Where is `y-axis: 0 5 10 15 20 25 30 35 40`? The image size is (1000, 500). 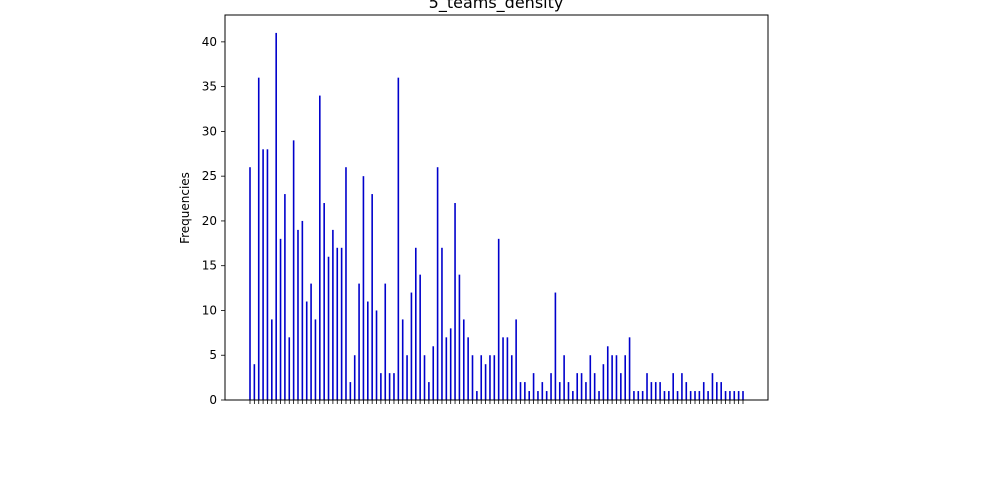
y-axis: 0 5 10 15 20 25 30 35 40 is located at coordinates (213, 221).